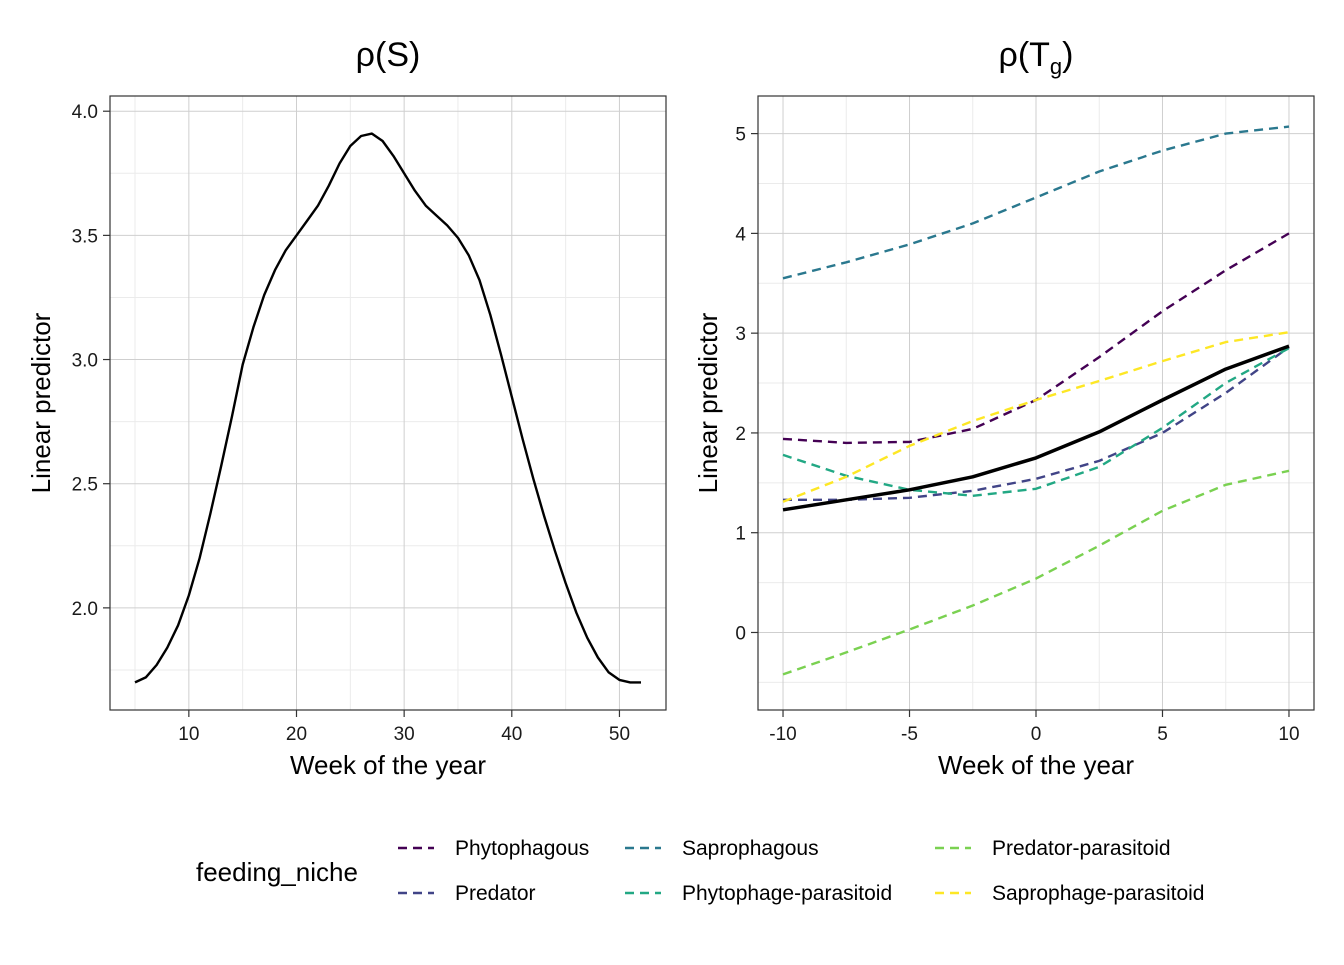  I want to click on legend-item-label: Phytophagous, so click(522, 848).